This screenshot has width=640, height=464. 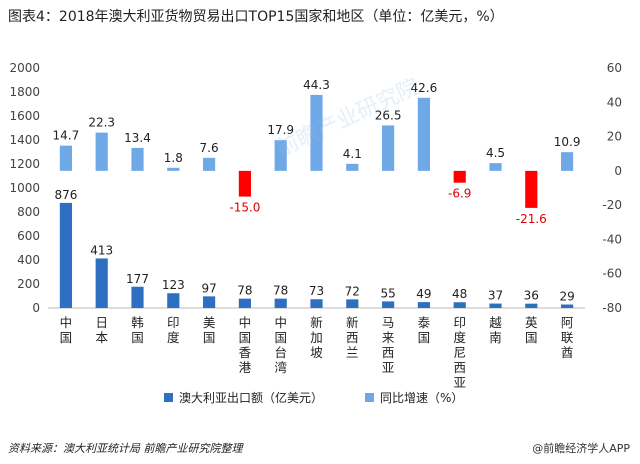 I want to click on export-value-label: 876, so click(x=65, y=195).